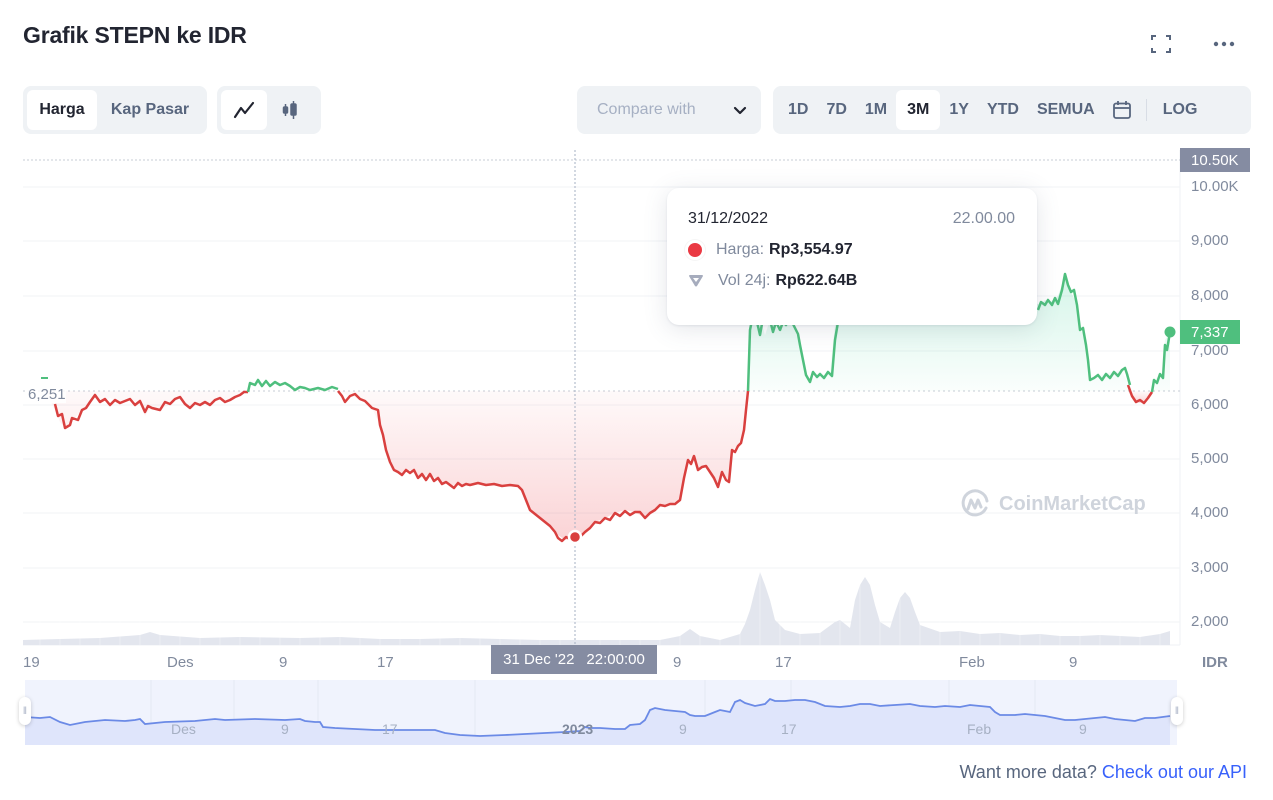 The width and height of the screenshot is (1273, 800). I want to click on x-tick-feb-9: 9, so click(1073, 662).